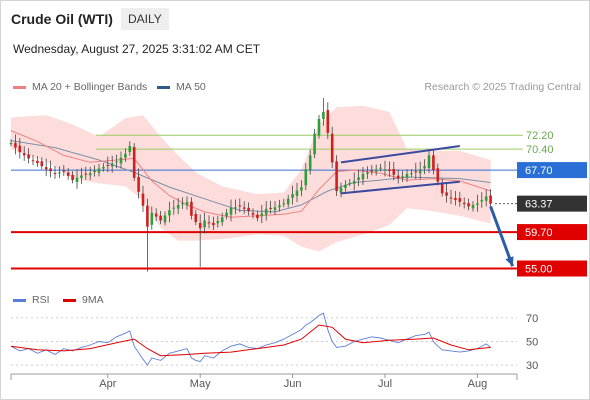 The image size is (590, 400). I want to click on level-tag-59.70, so click(552, 232).